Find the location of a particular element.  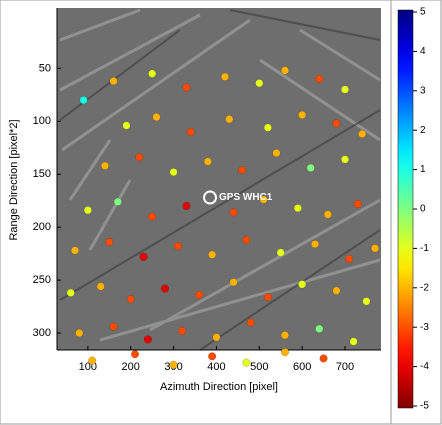

y-tick-label: 150 is located at coordinates (42, 174).